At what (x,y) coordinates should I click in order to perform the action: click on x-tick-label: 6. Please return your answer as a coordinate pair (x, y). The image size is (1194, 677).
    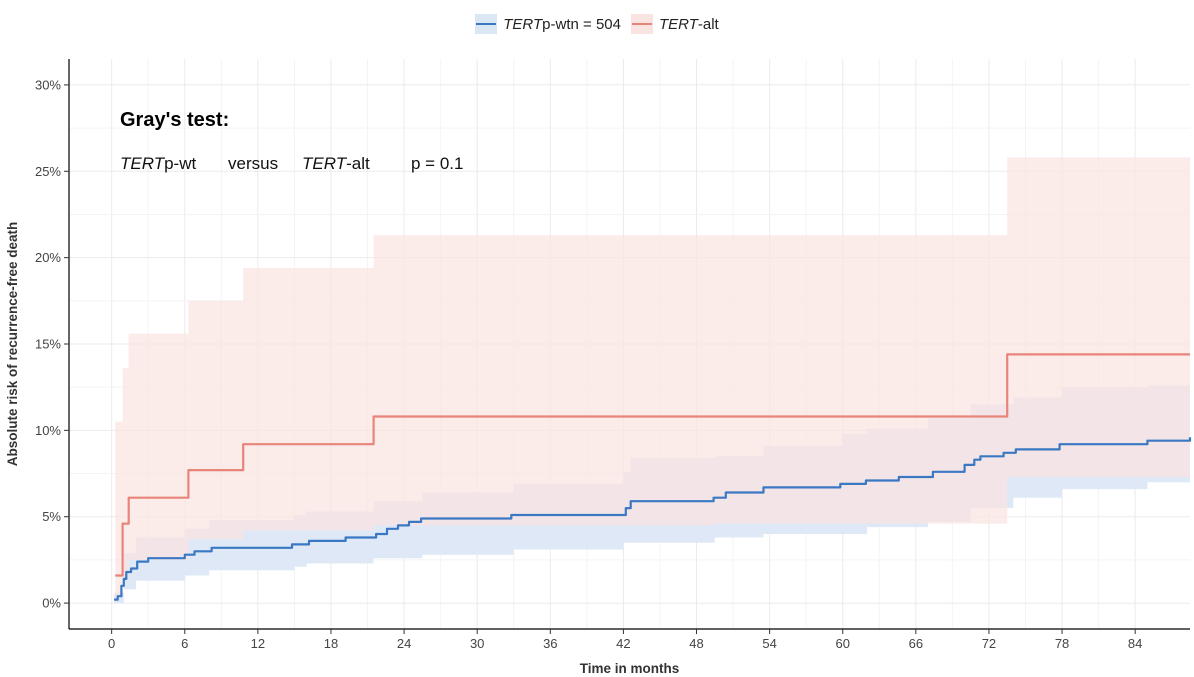
    Looking at the image, I should click on (184, 643).